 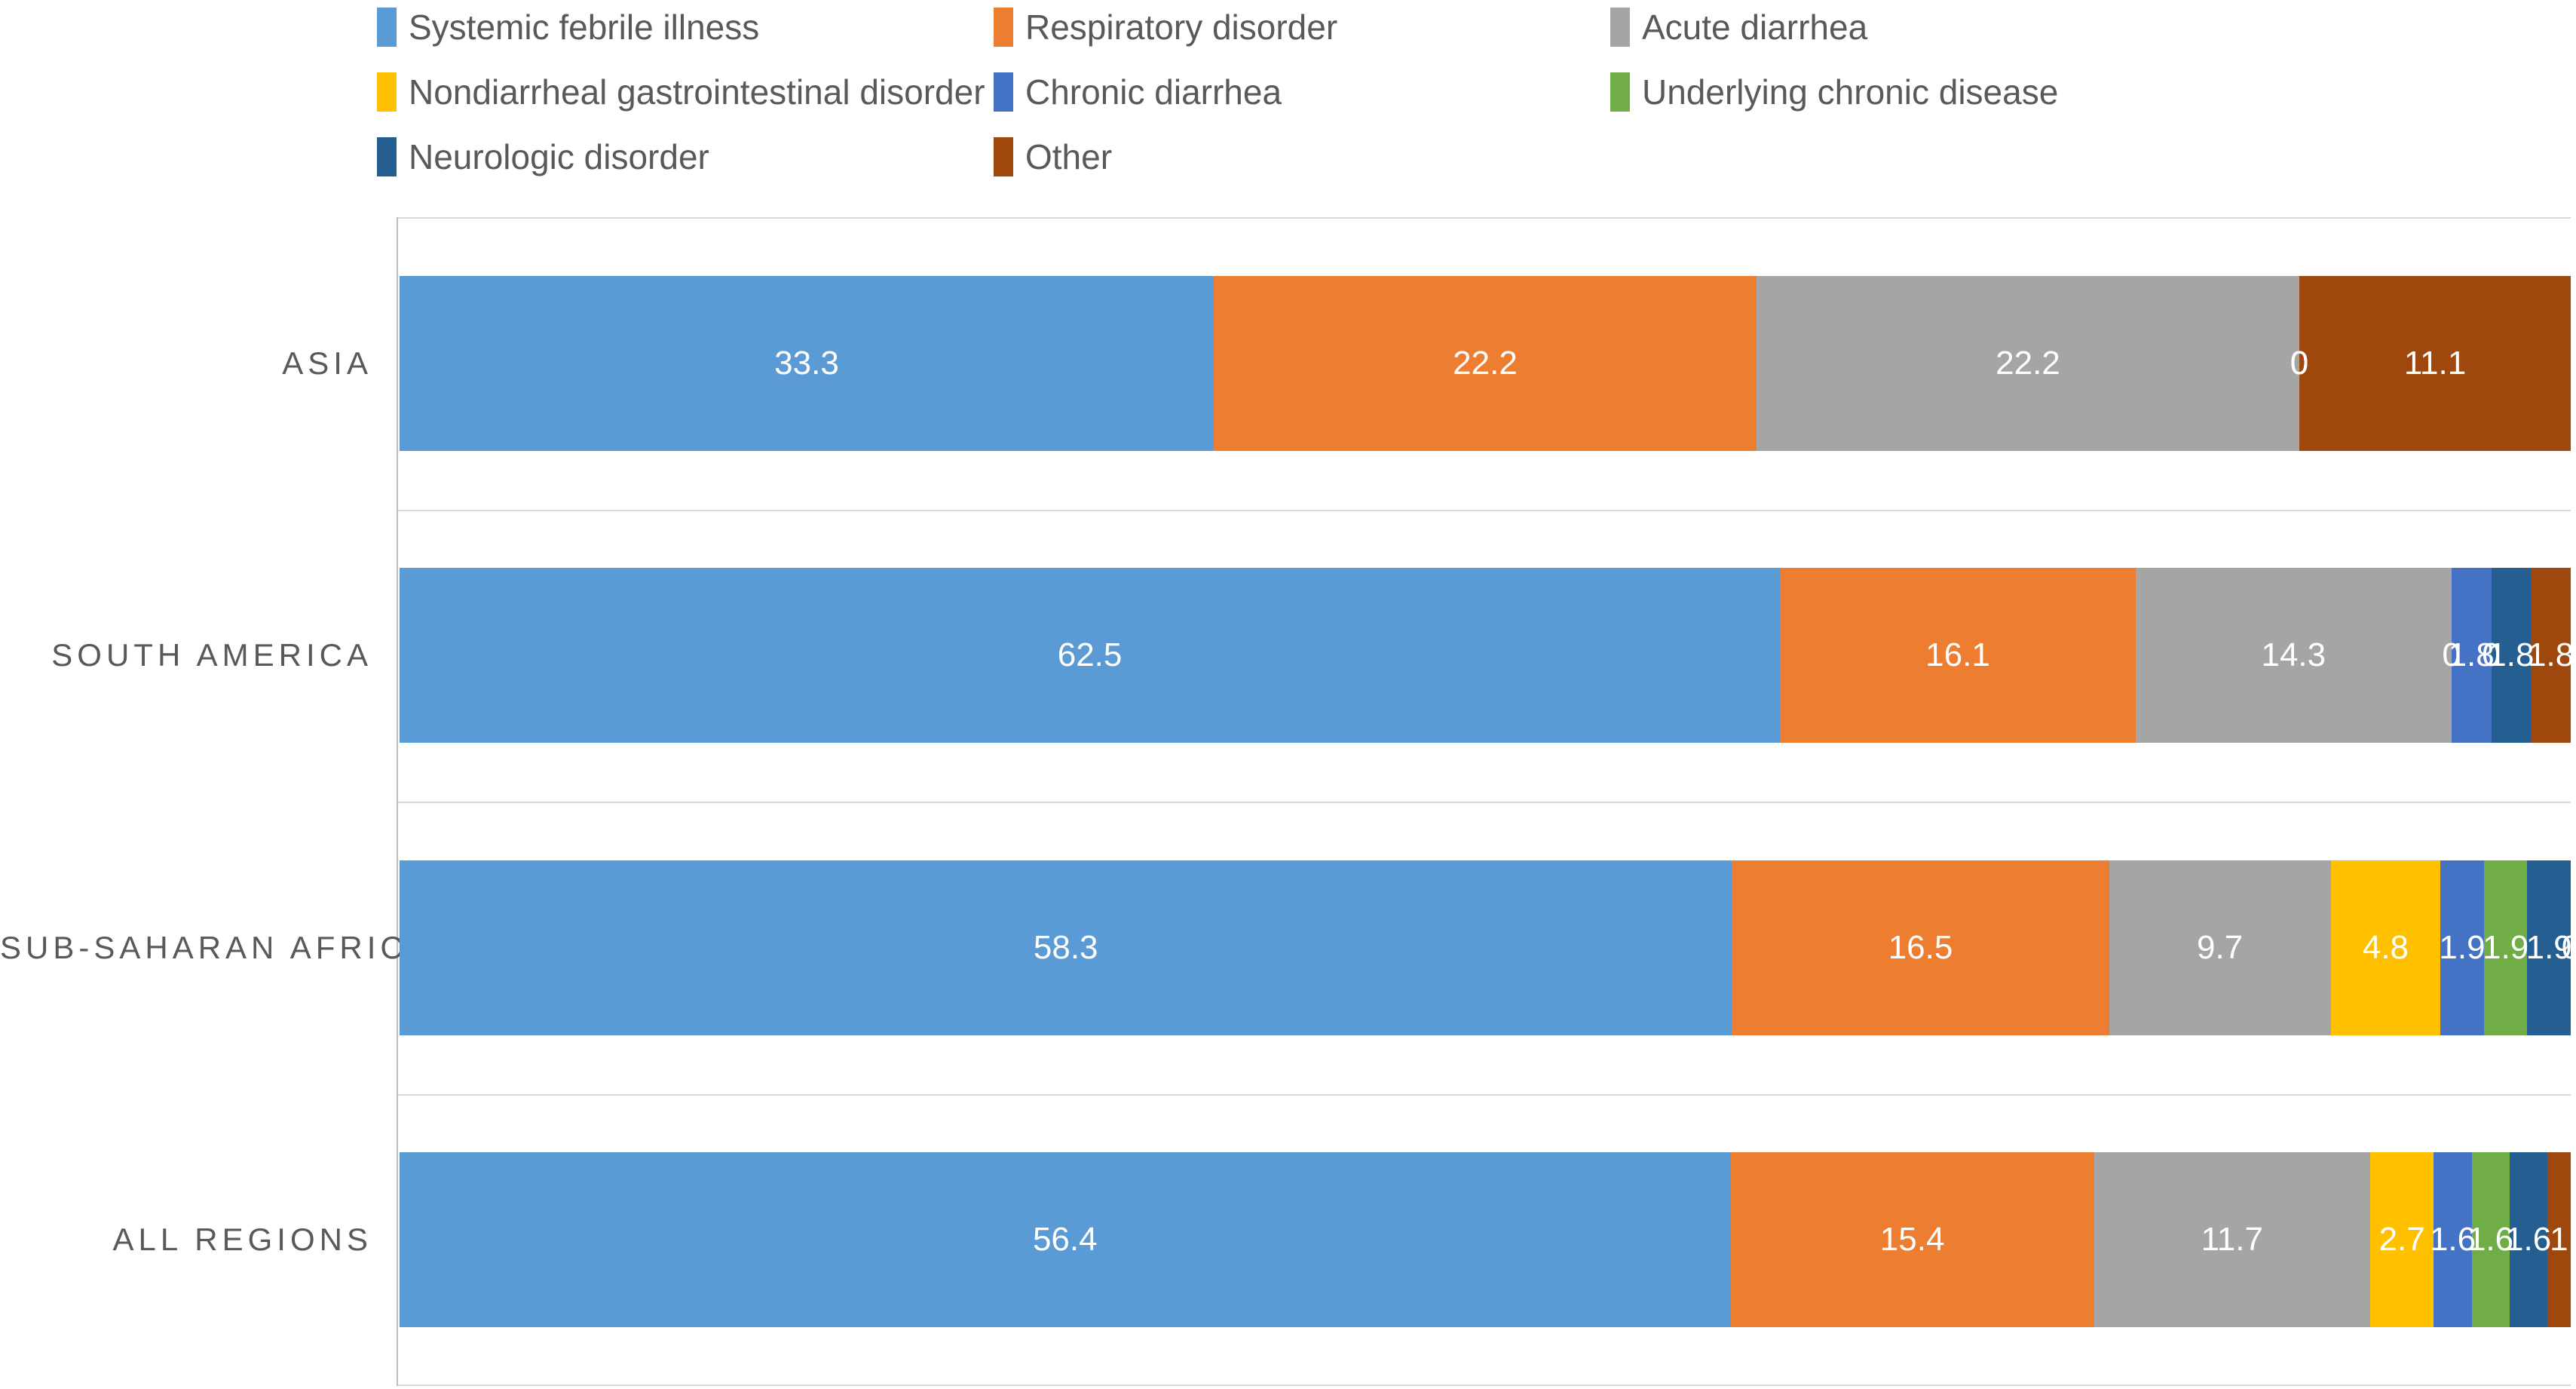 I want to click on data-label: 56.4, so click(x=1065, y=1239).